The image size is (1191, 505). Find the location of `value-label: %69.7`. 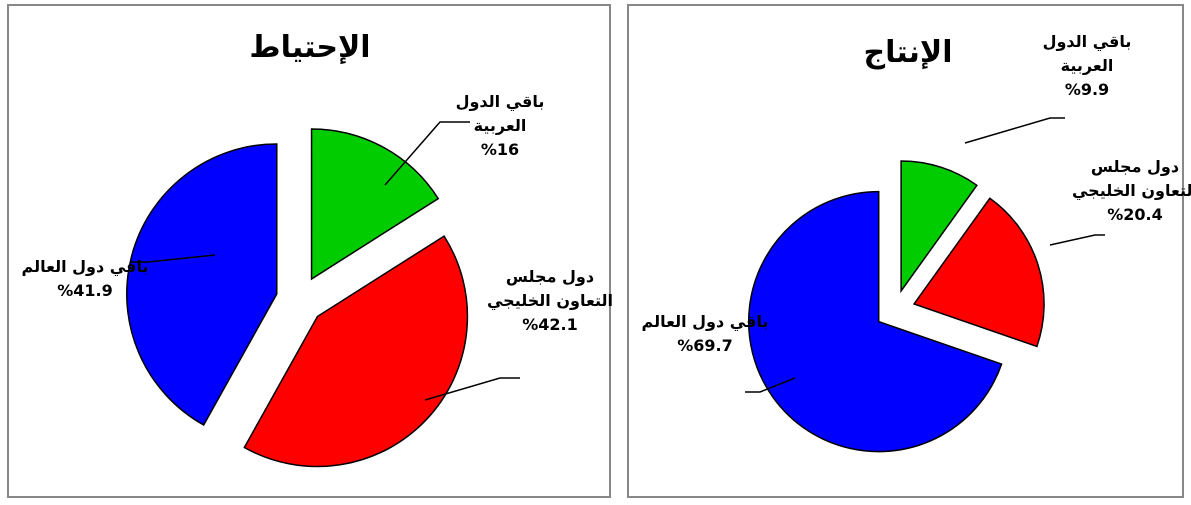

value-label: %69.7 is located at coordinates (705, 345).